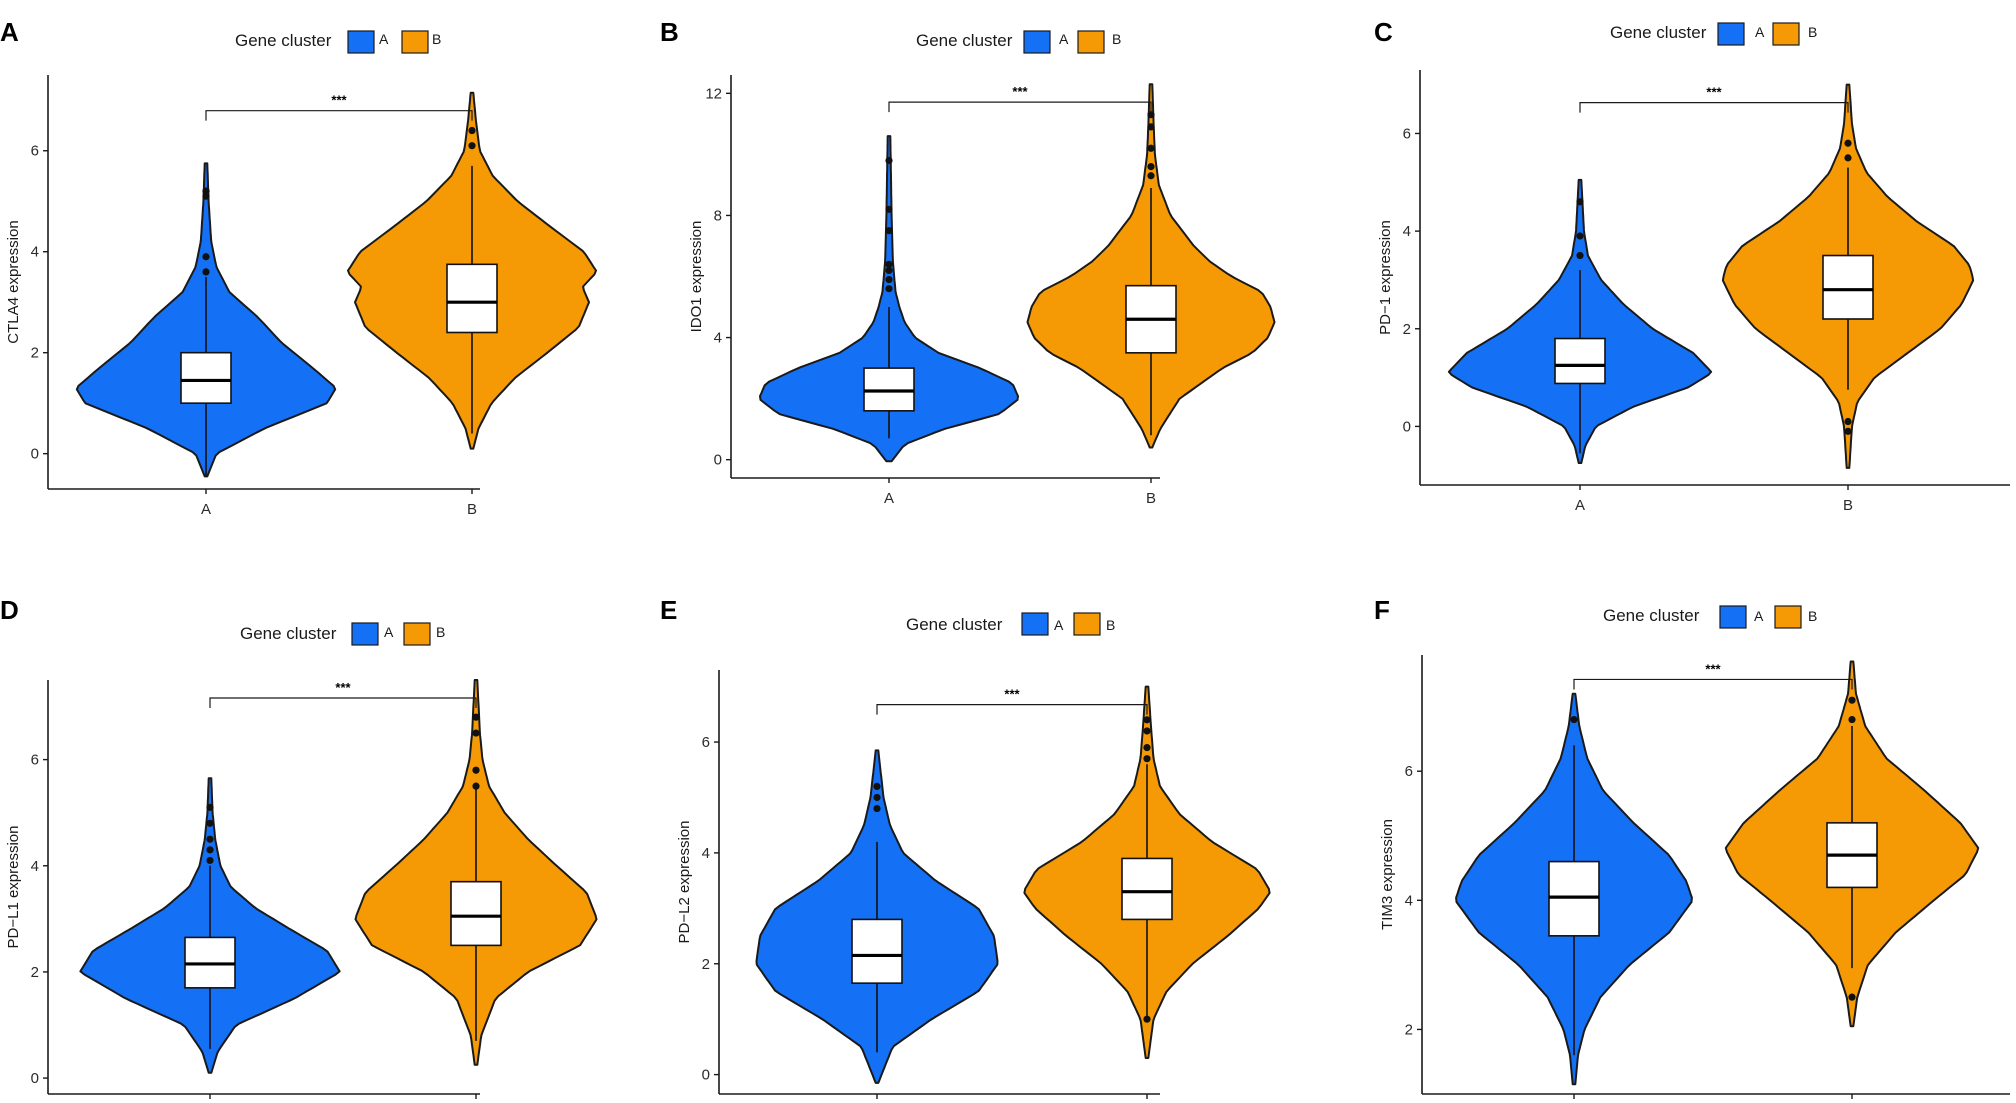  What do you see at coordinates (965, 847) in the screenshot?
I see `panel-e: E Gene cluster A B 0 2 4 6 PD−L2 expression A B ***` at bounding box center [965, 847].